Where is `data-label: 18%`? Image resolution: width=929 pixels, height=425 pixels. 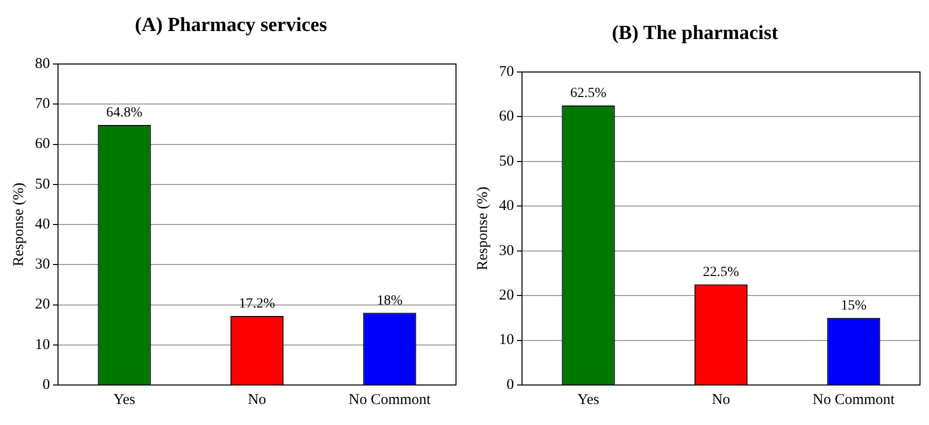 data-label: 18% is located at coordinates (389, 300).